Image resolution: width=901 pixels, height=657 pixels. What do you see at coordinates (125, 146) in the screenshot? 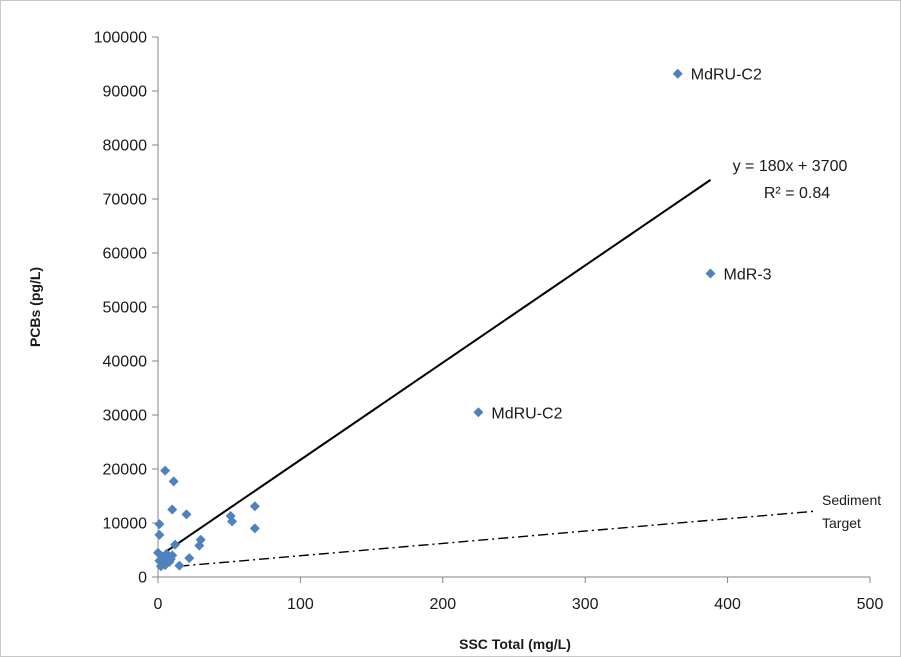
I see `y-tick-label: 80000` at bounding box center [125, 146].